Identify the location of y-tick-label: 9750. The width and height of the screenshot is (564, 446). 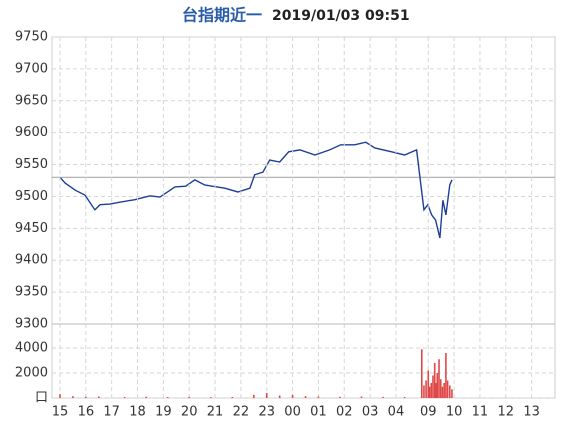
(31, 37).